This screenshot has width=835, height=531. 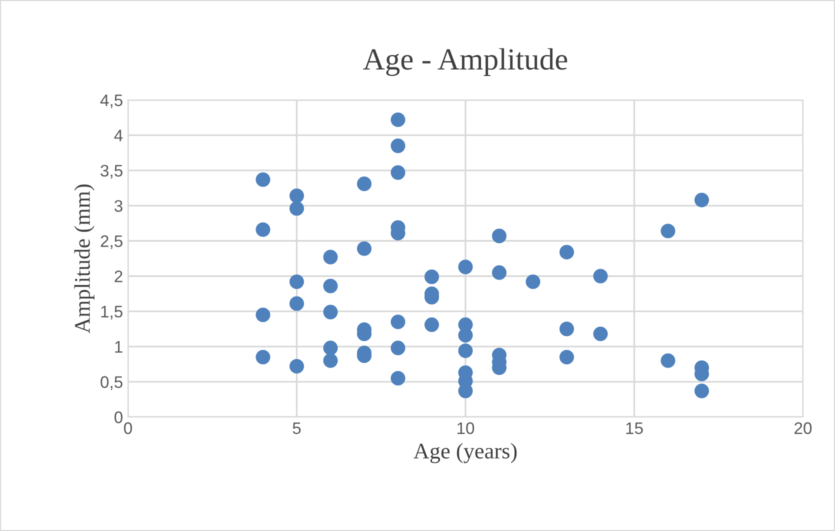 I want to click on y-tick-label: 1, so click(x=118, y=347).